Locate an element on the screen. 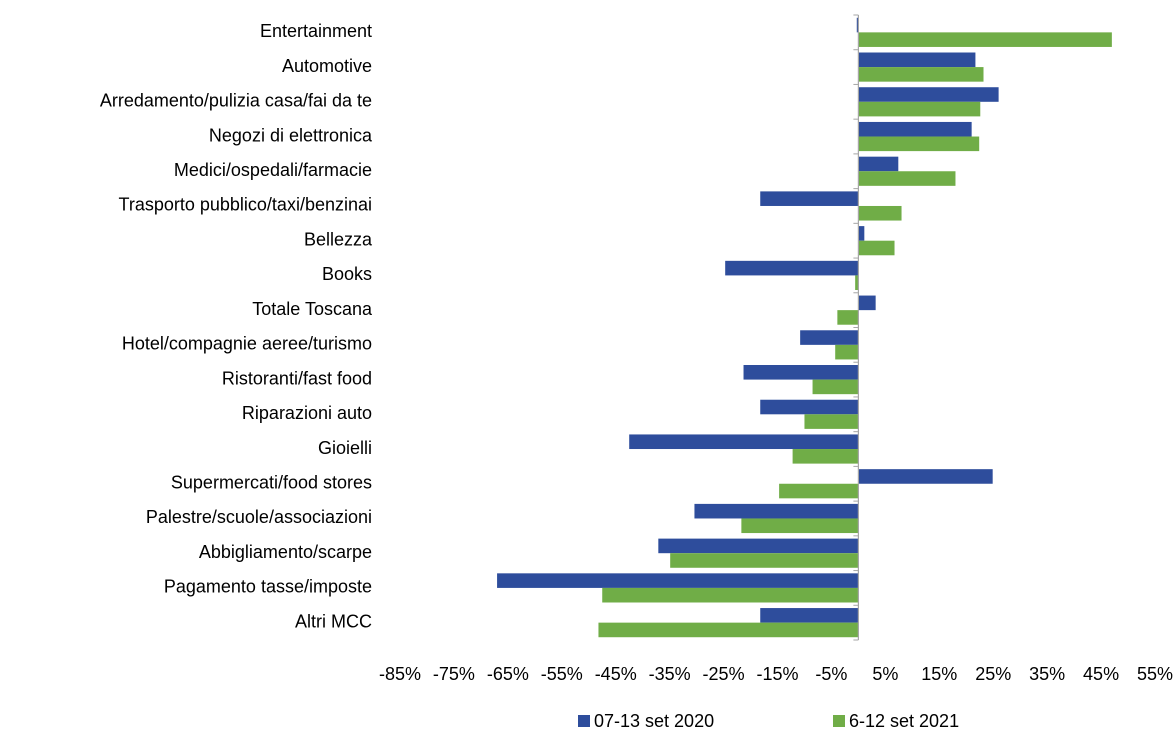 The width and height of the screenshot is (1176, 735). y-tick-label: Bellezza is located at coordinates (338, 239).